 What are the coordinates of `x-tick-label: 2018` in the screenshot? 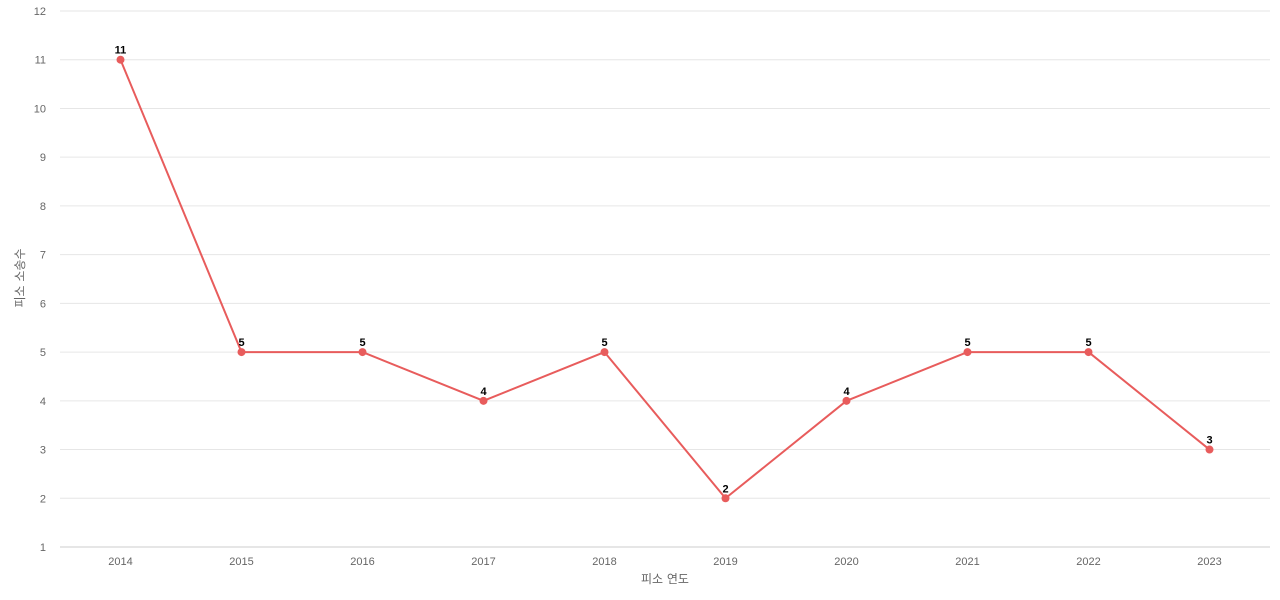 It's located at (604, 562).